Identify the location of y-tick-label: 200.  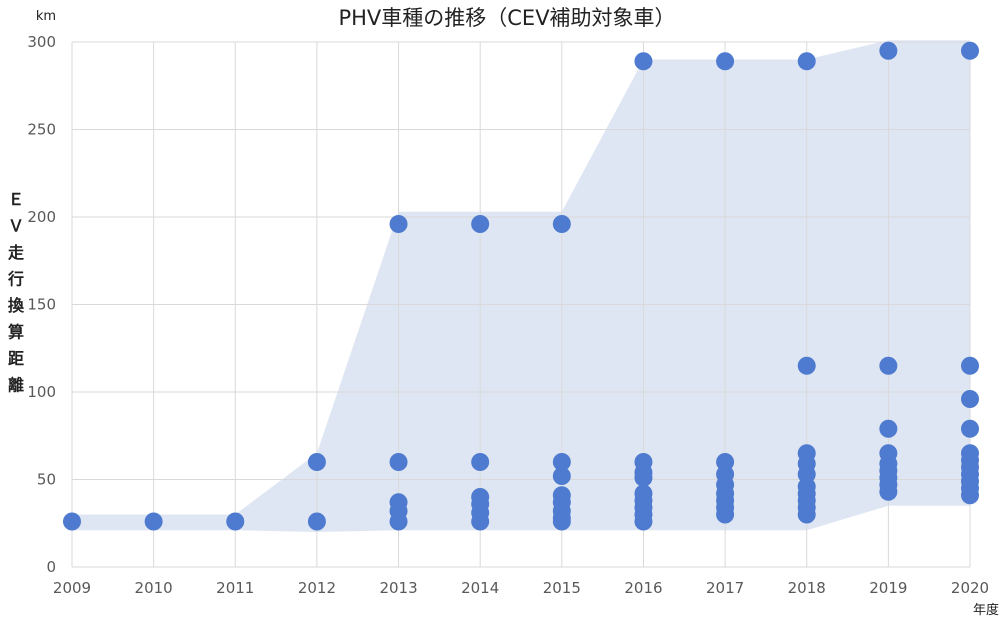
(41, 217).